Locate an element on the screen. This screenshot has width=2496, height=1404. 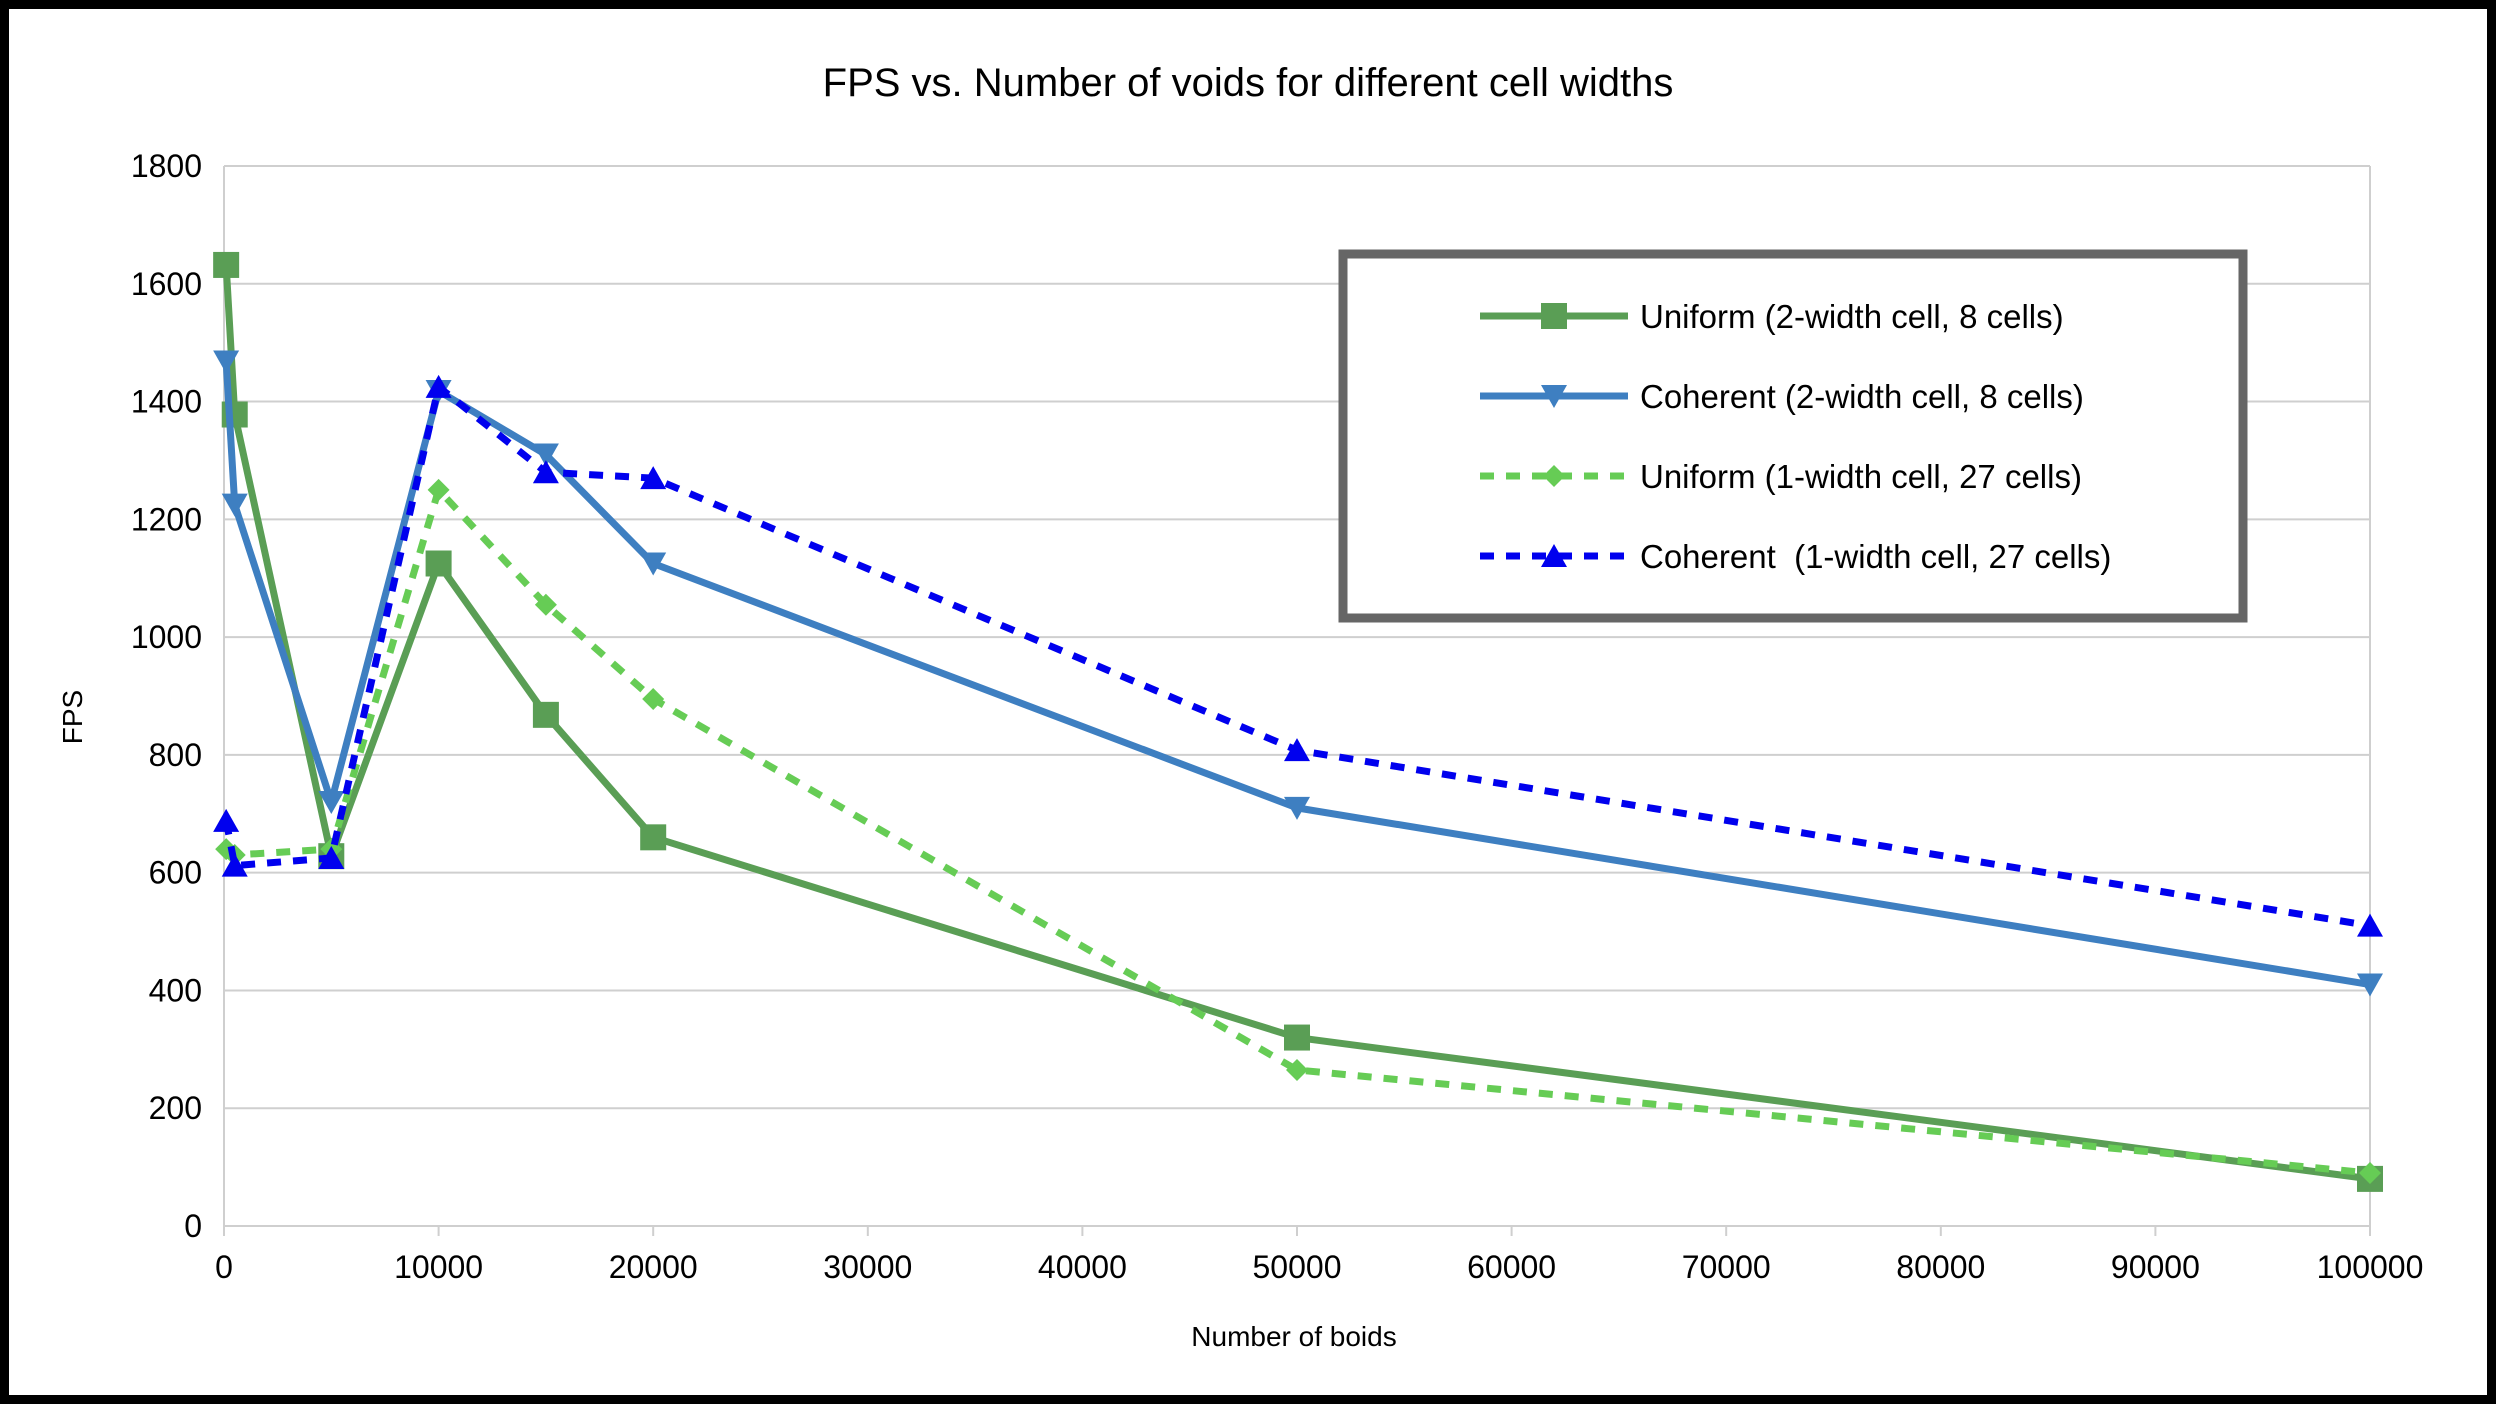
legend-label: Coherent (1-width cell, 27 cells) is located at coordinates (1875, 556).